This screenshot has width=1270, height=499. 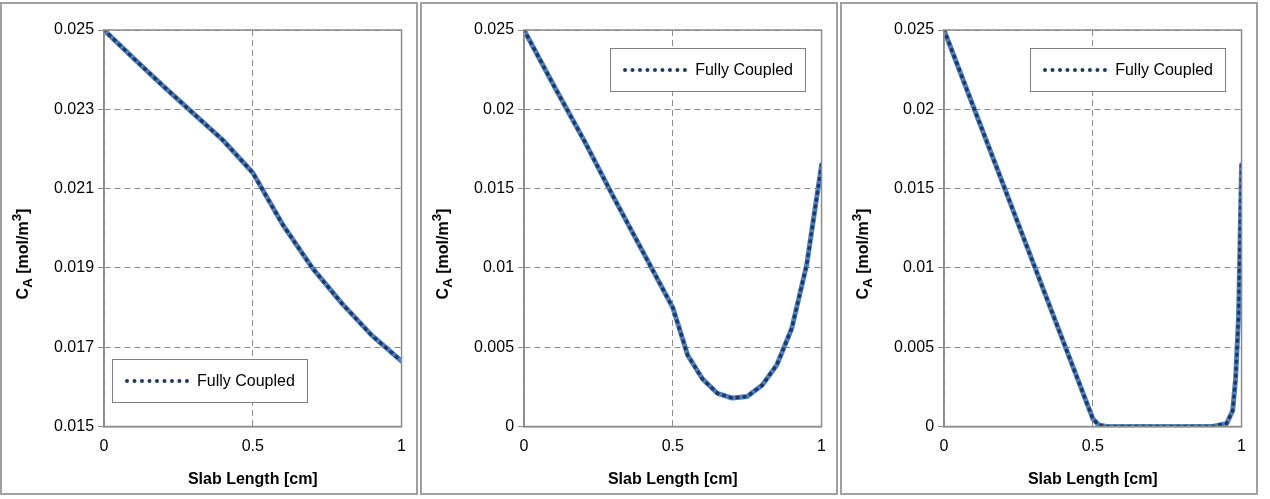 What do you see at coordinates (74, 267) in the screenshot?
I see `y-tick-label: 0.019` at bounding box center [74, 267].